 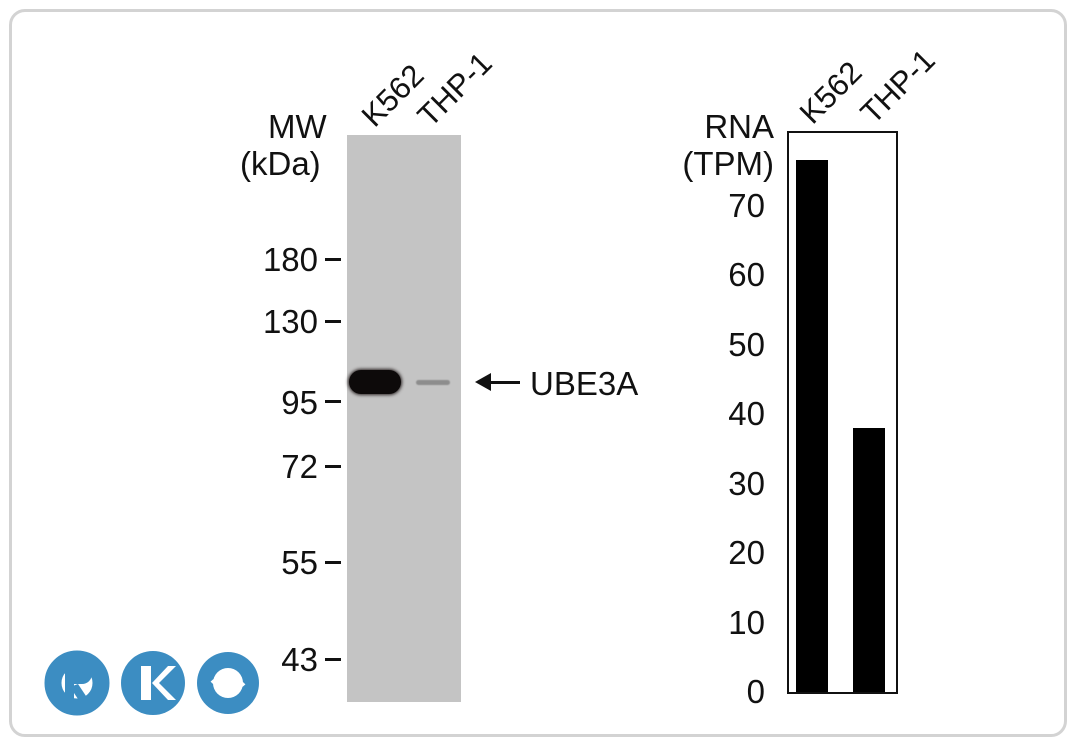 What do you see at coordinates (746, 552) in the screenshot?
I see `rna-y-tick-20: 20` at bounding box center [746, 552].